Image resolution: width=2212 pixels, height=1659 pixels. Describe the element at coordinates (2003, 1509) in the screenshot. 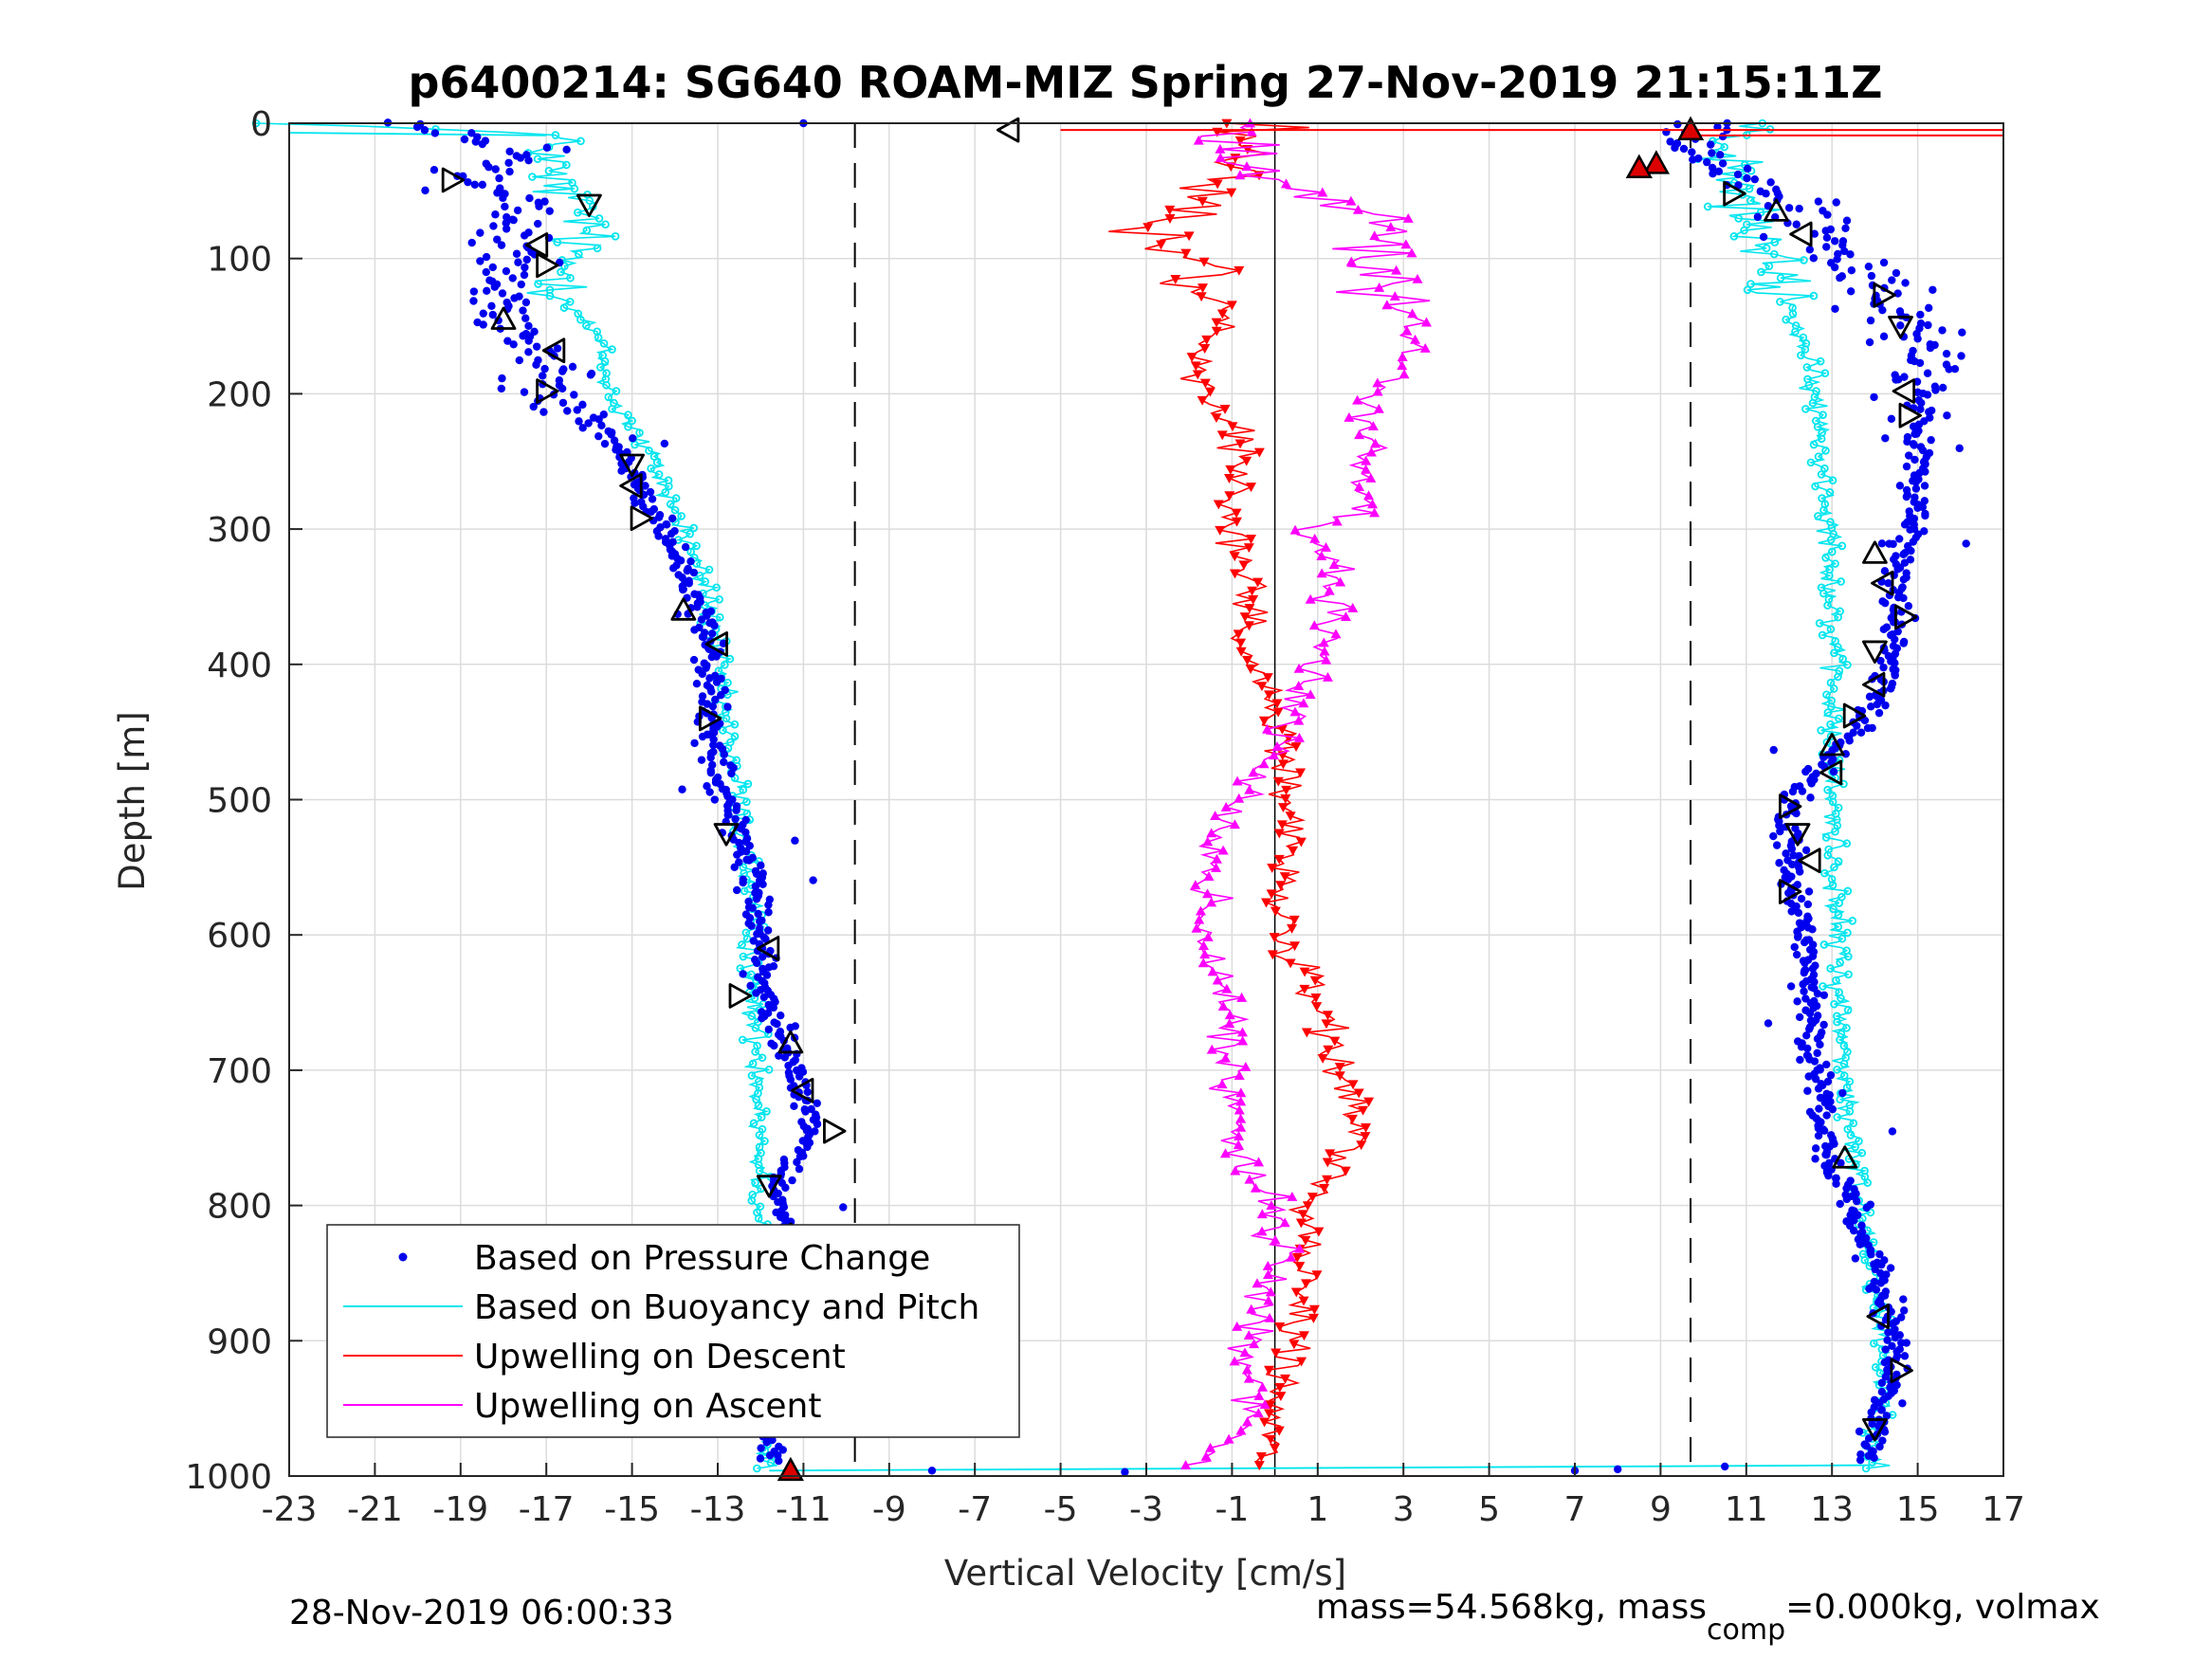

I see `x-tick-label: 17` at that location.